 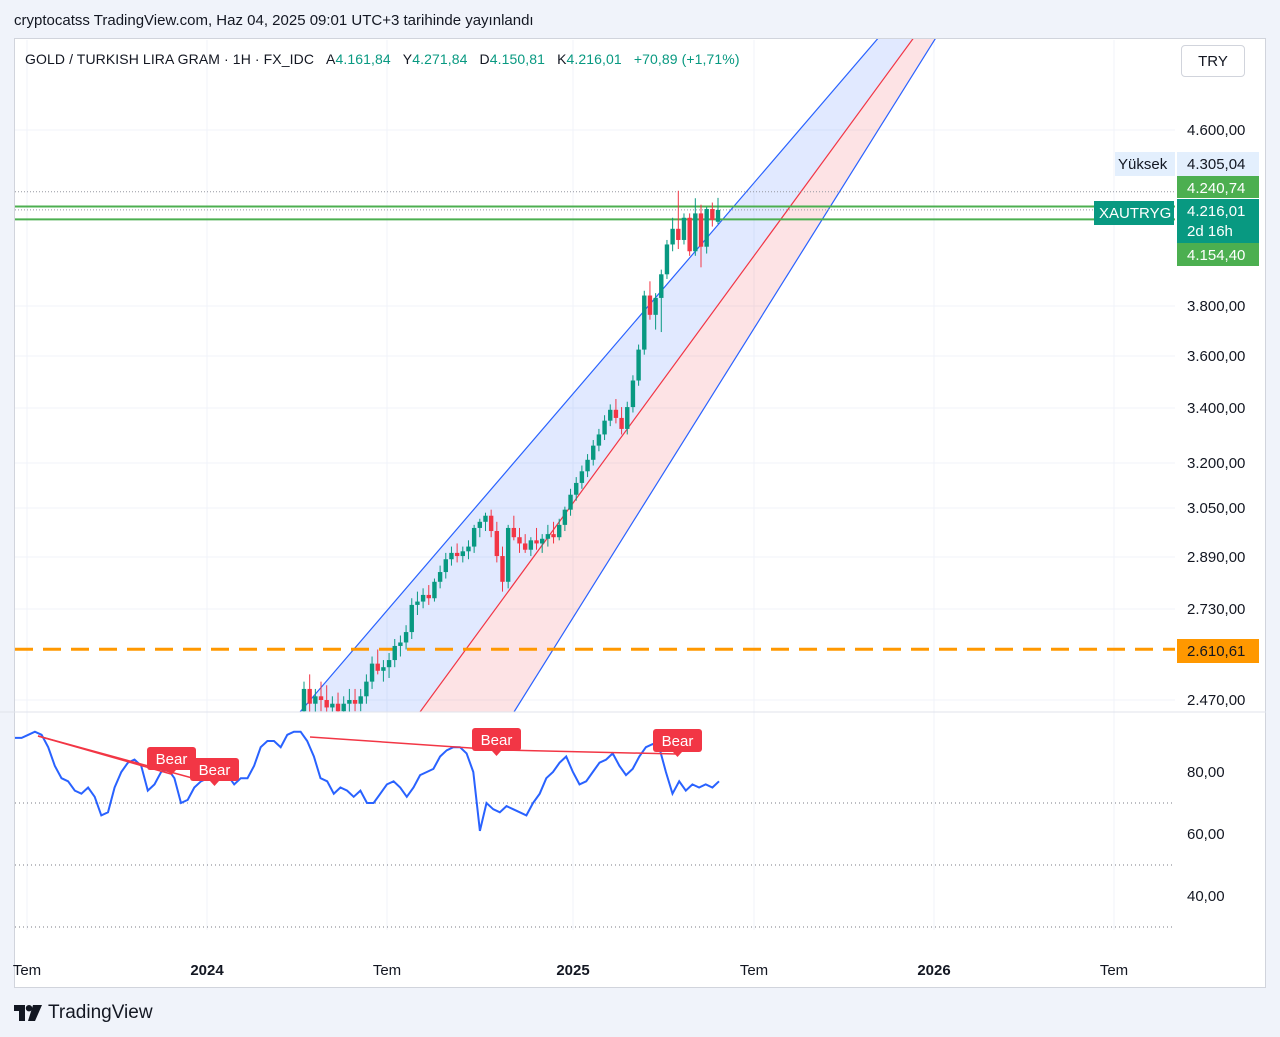 What do you see at coordinates (170, 59) in the screenshot?
I see `symbol-title: GOLD / TURKISH LIRA GRAM · 1H · FX_IDC` at bounding box center [170, 59].